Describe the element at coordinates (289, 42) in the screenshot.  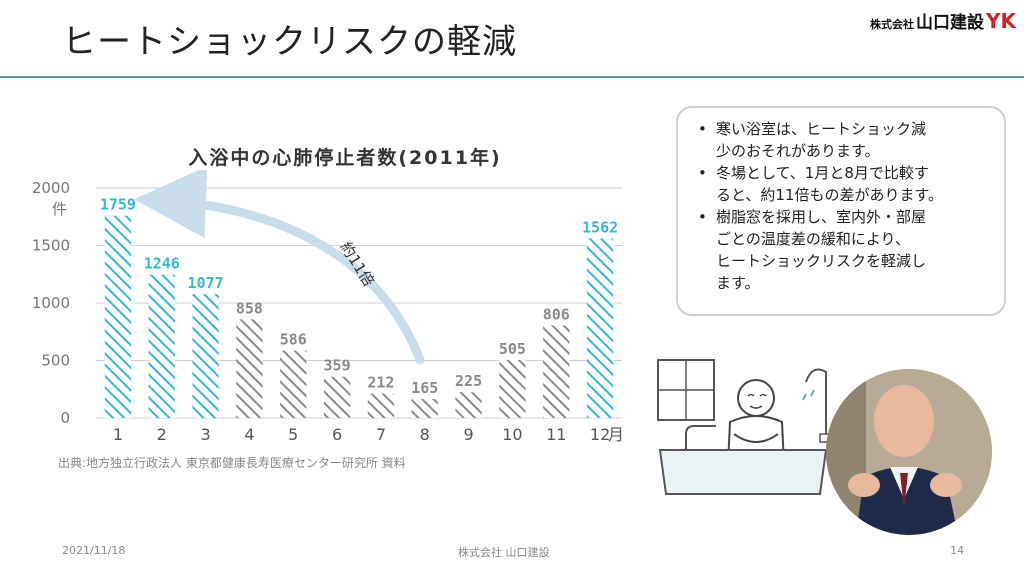
I see `slide-title: ヒートショックリスクの軽減` at that location.